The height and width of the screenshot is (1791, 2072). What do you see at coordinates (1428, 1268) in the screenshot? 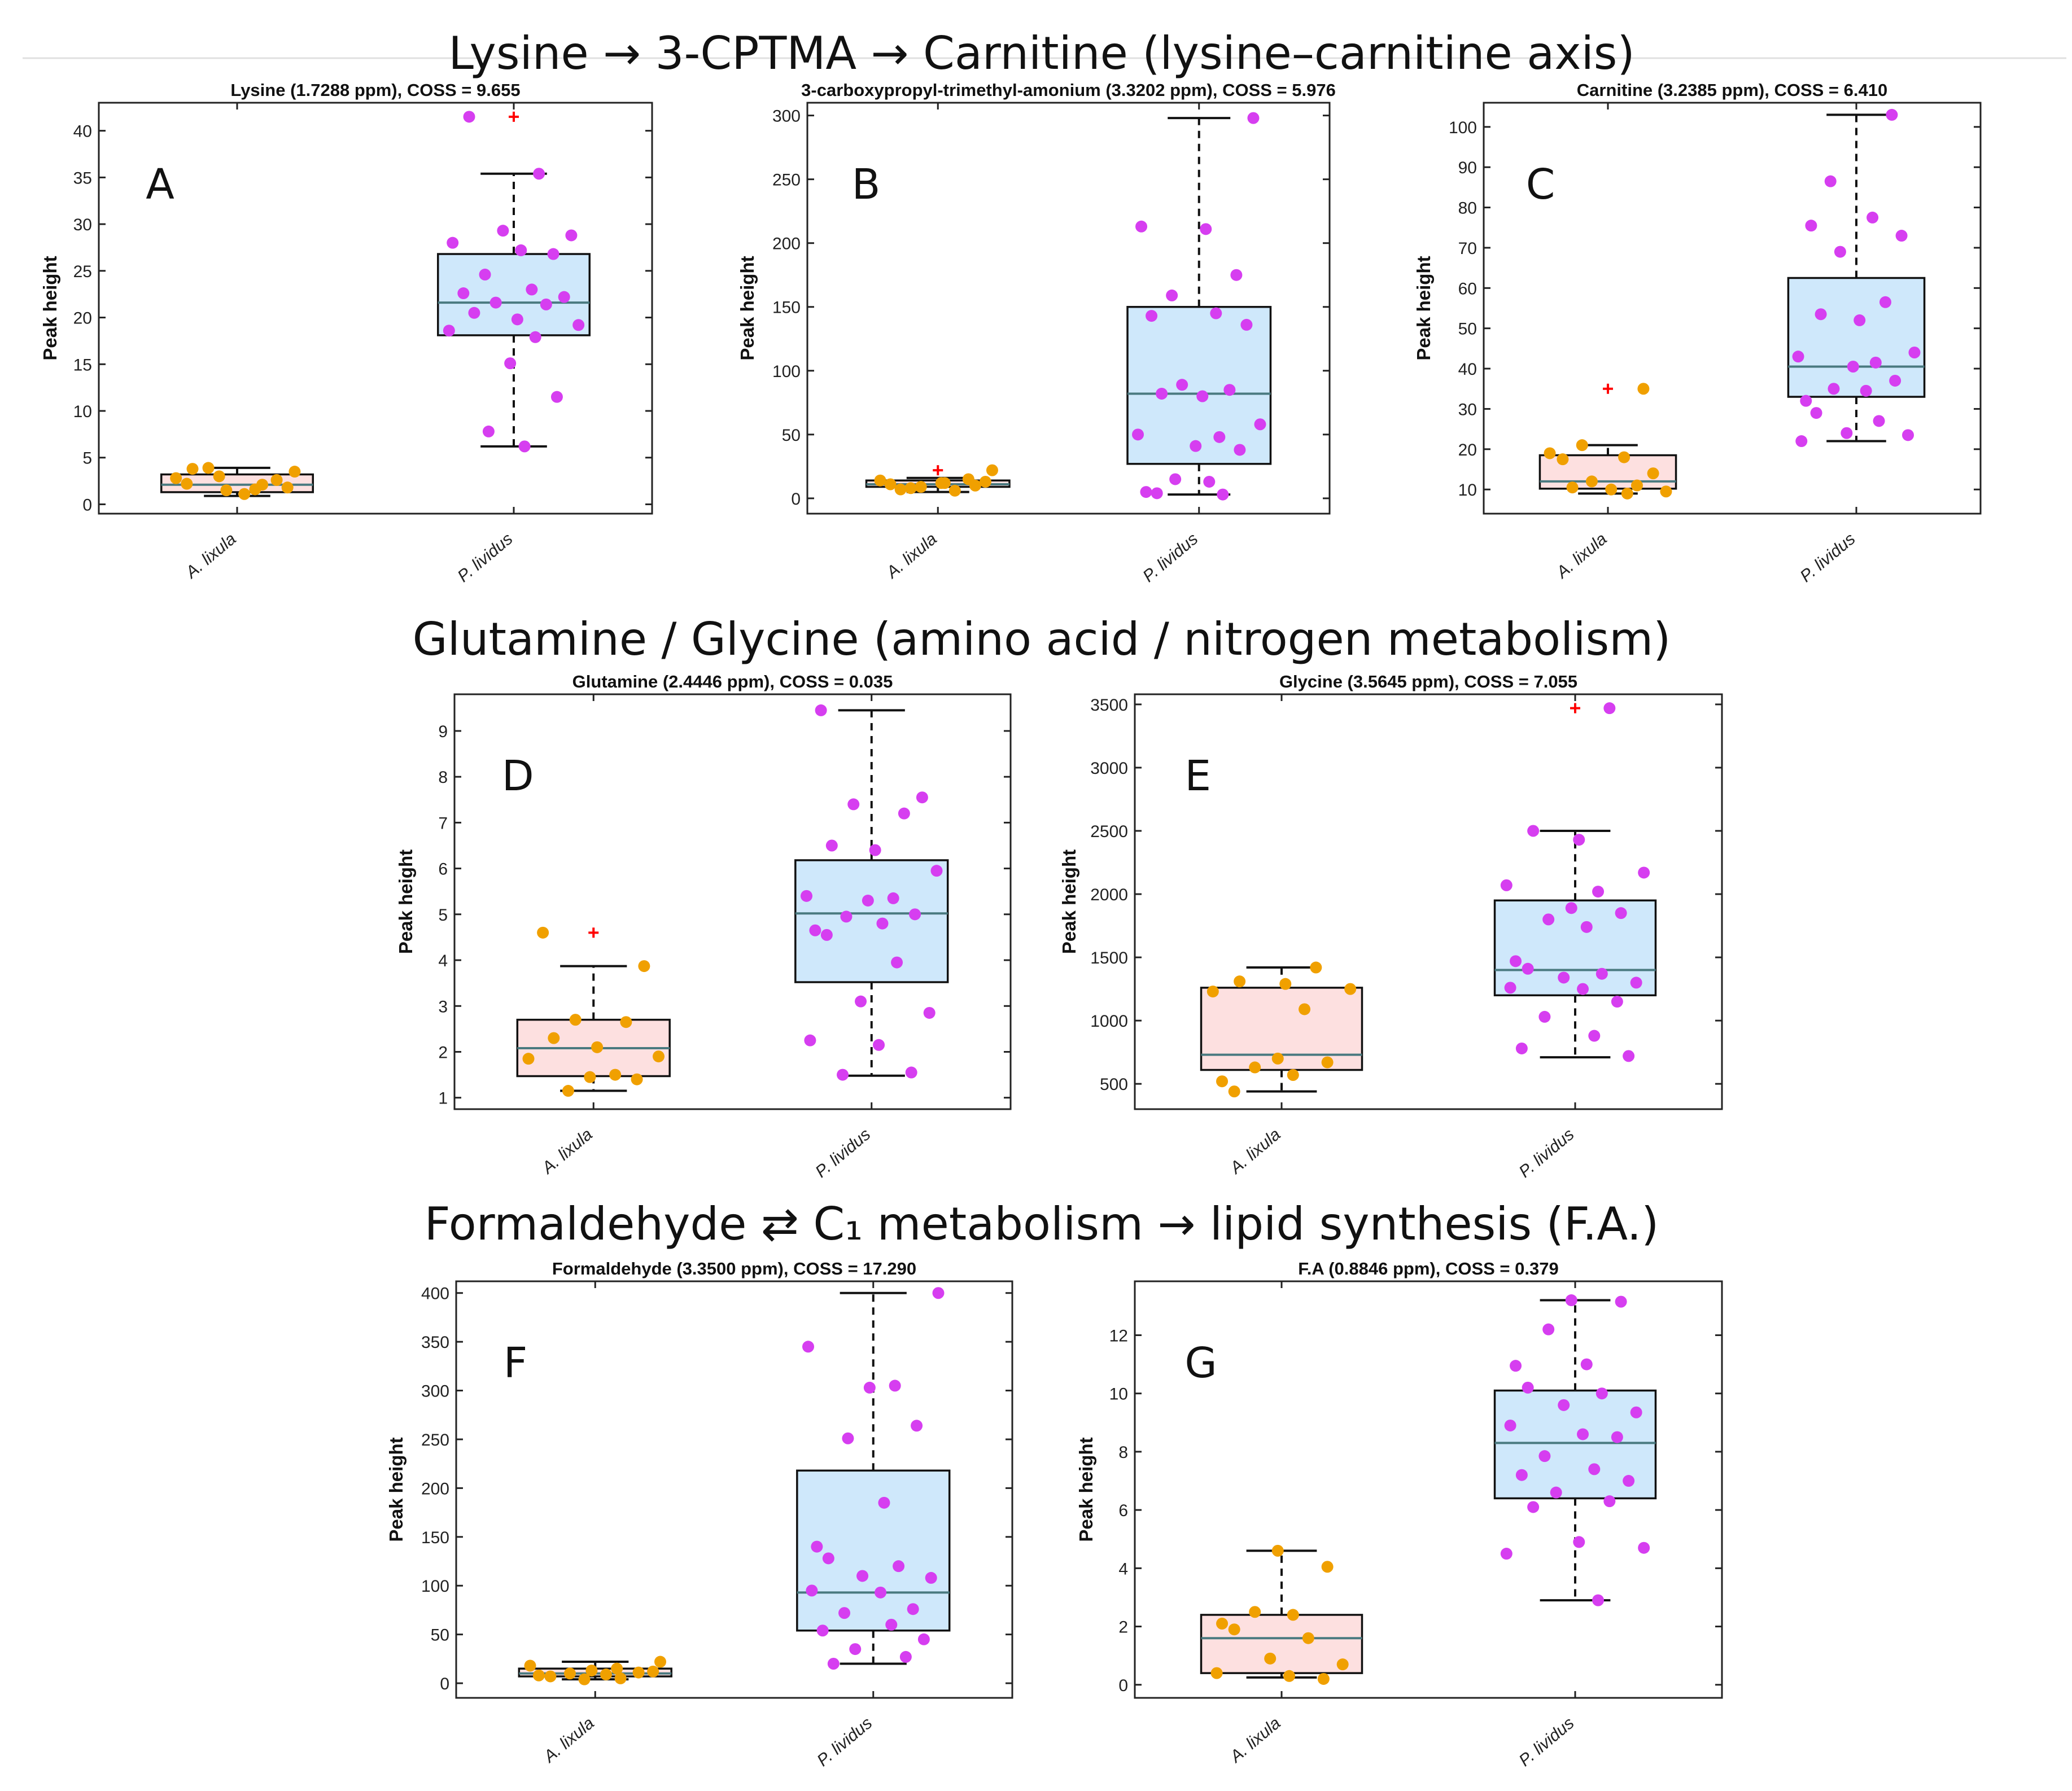
I see `chart-title: F.A (0.8846 ppm), COSS = 0.379` at bounding box center [1428, 1268].